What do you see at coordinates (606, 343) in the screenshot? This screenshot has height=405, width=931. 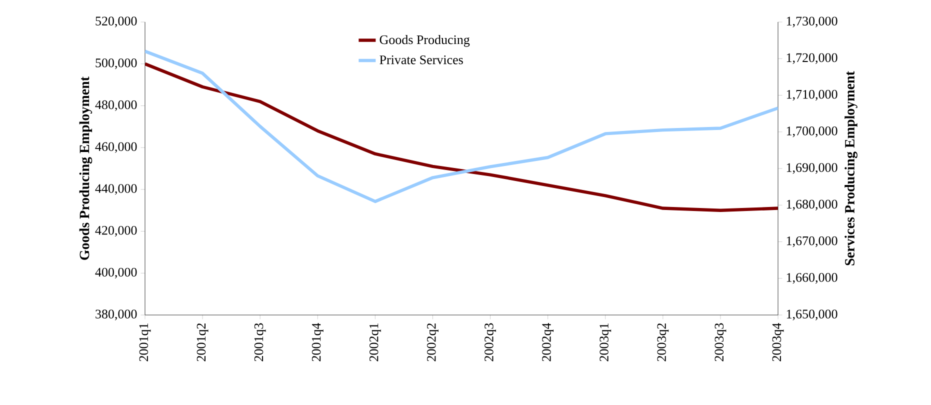 I see `x-tick-label: 2003q1` at bounding box center [606, 343].